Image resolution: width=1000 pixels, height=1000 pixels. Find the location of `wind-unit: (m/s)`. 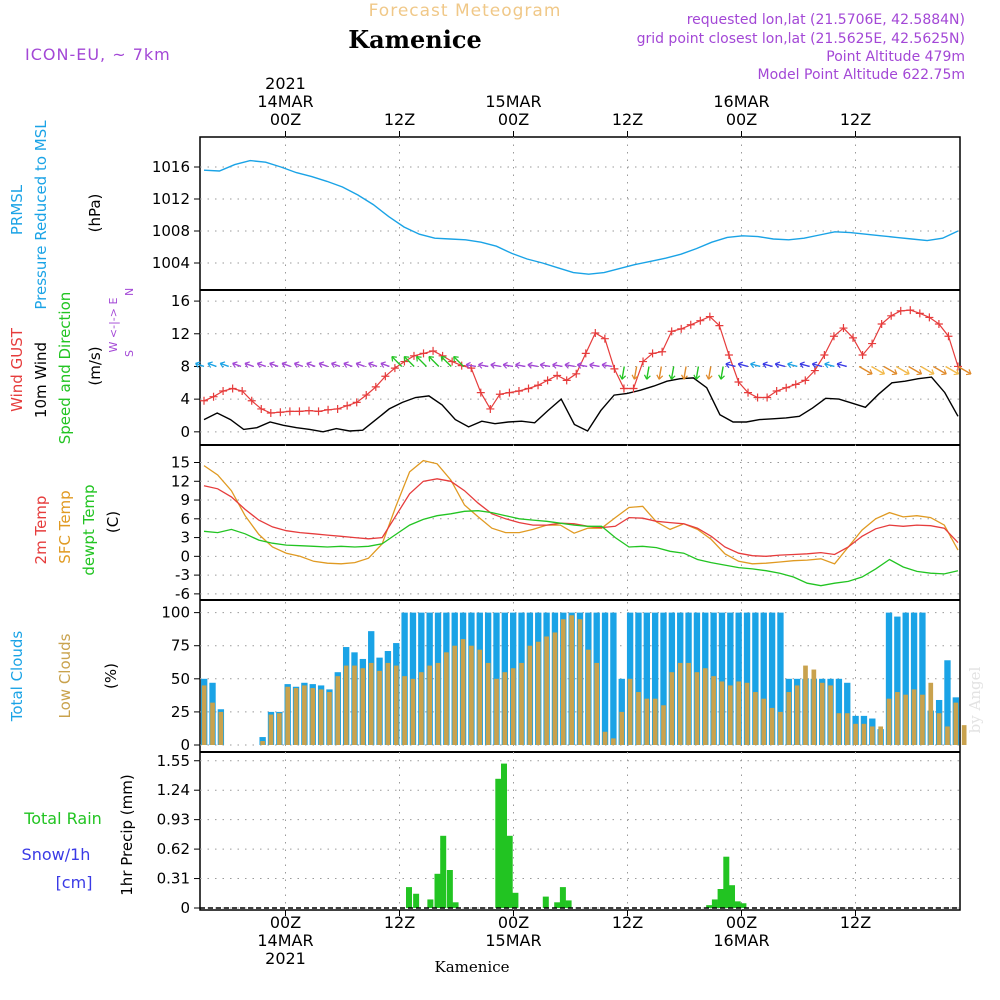

wind-unit: (m/s) is located at coordinates (95, 365).